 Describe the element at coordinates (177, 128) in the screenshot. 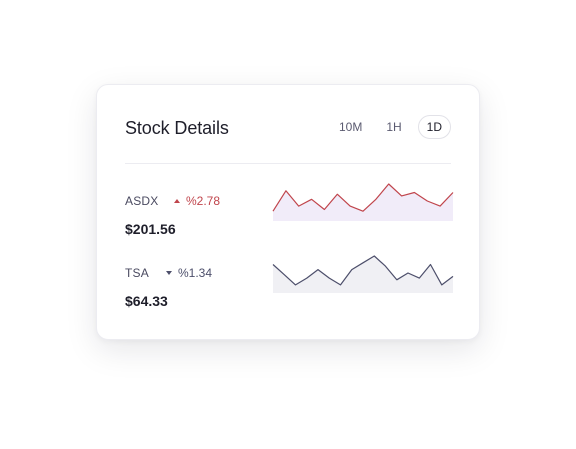

I see `card-title: Stock Details` at that location.